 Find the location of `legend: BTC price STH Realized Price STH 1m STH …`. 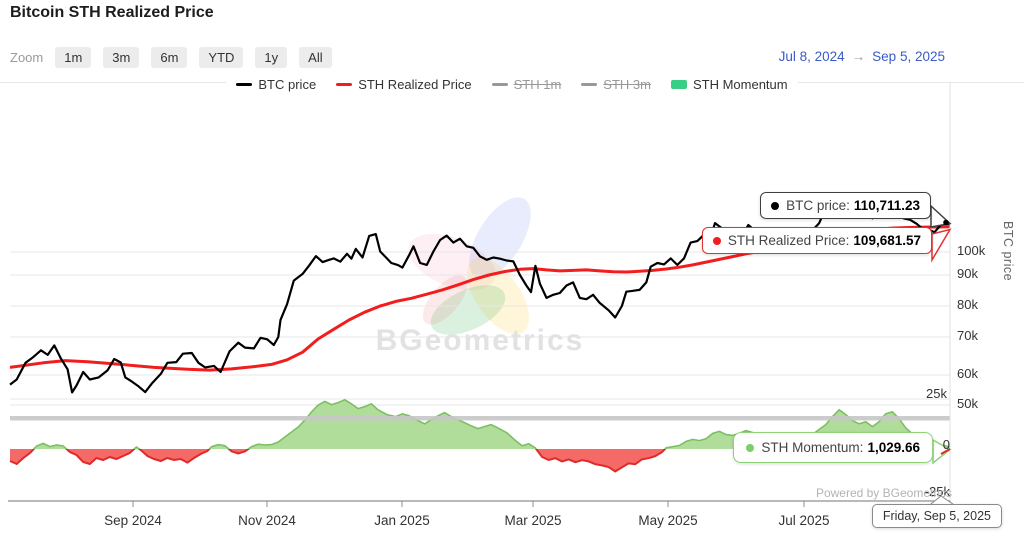

legend: BTC price STH Realized Price STH 1m STH … is located at coordinates (512, 84).